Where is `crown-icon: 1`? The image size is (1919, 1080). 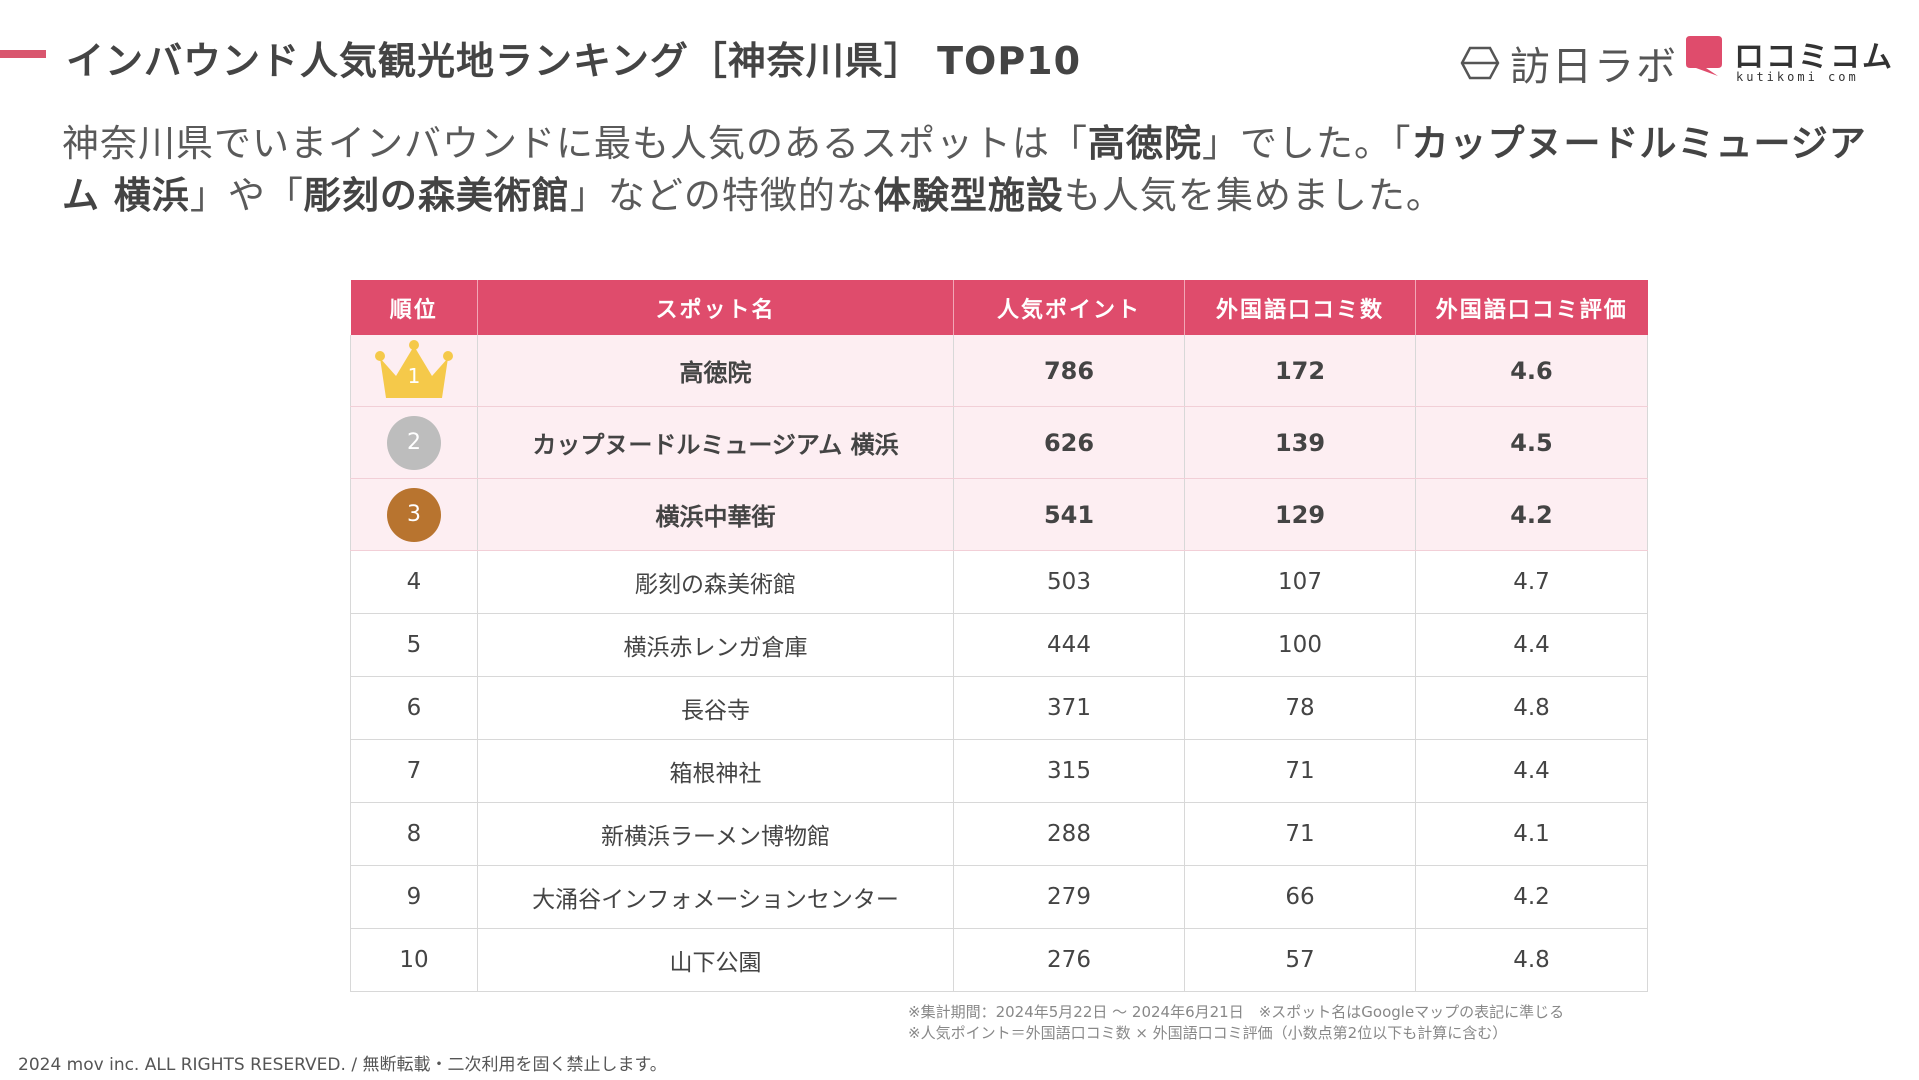
crown-icon: 1 is located at coordinates (414, 370).